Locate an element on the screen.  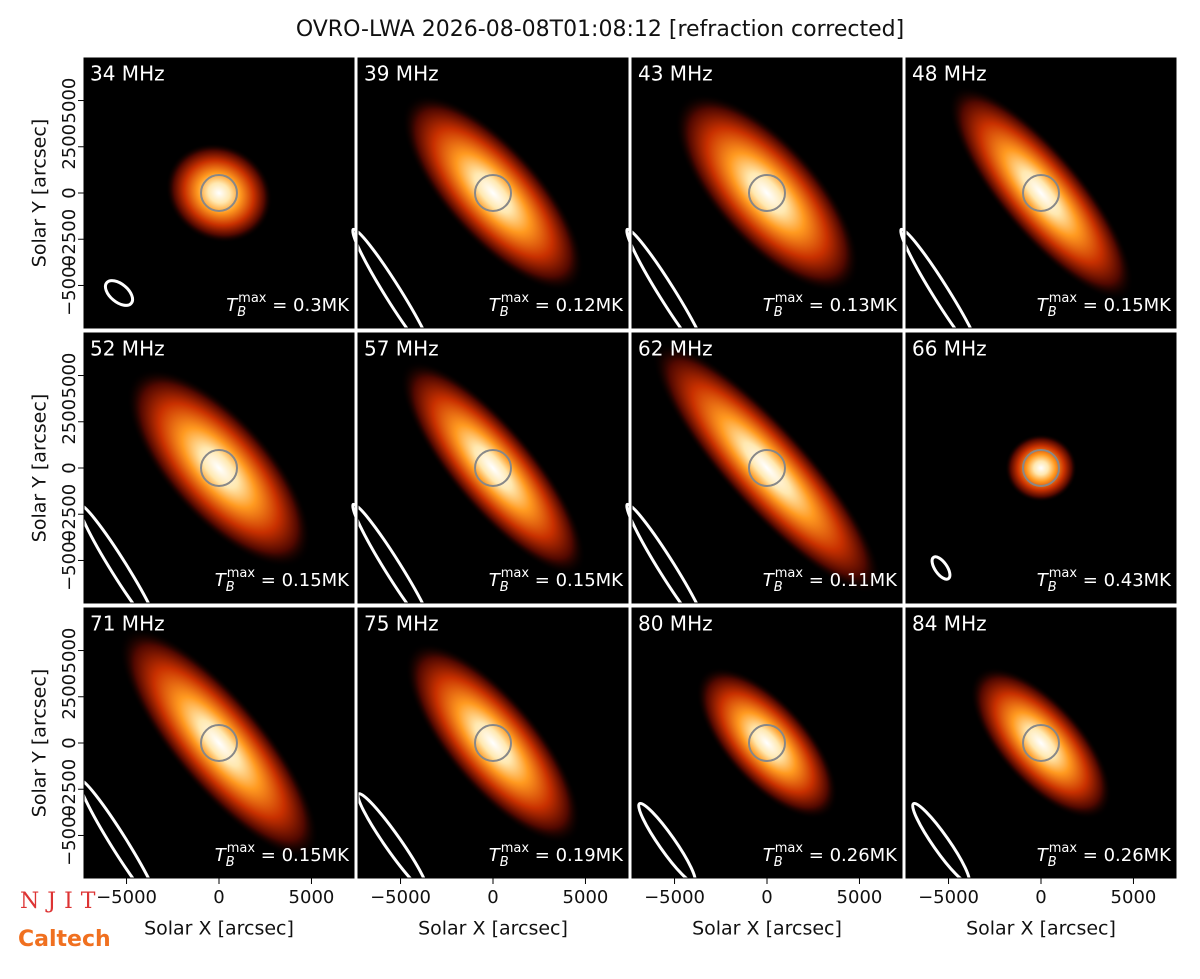
tb-value: 0.12MK is located at coordinates (590, 305).